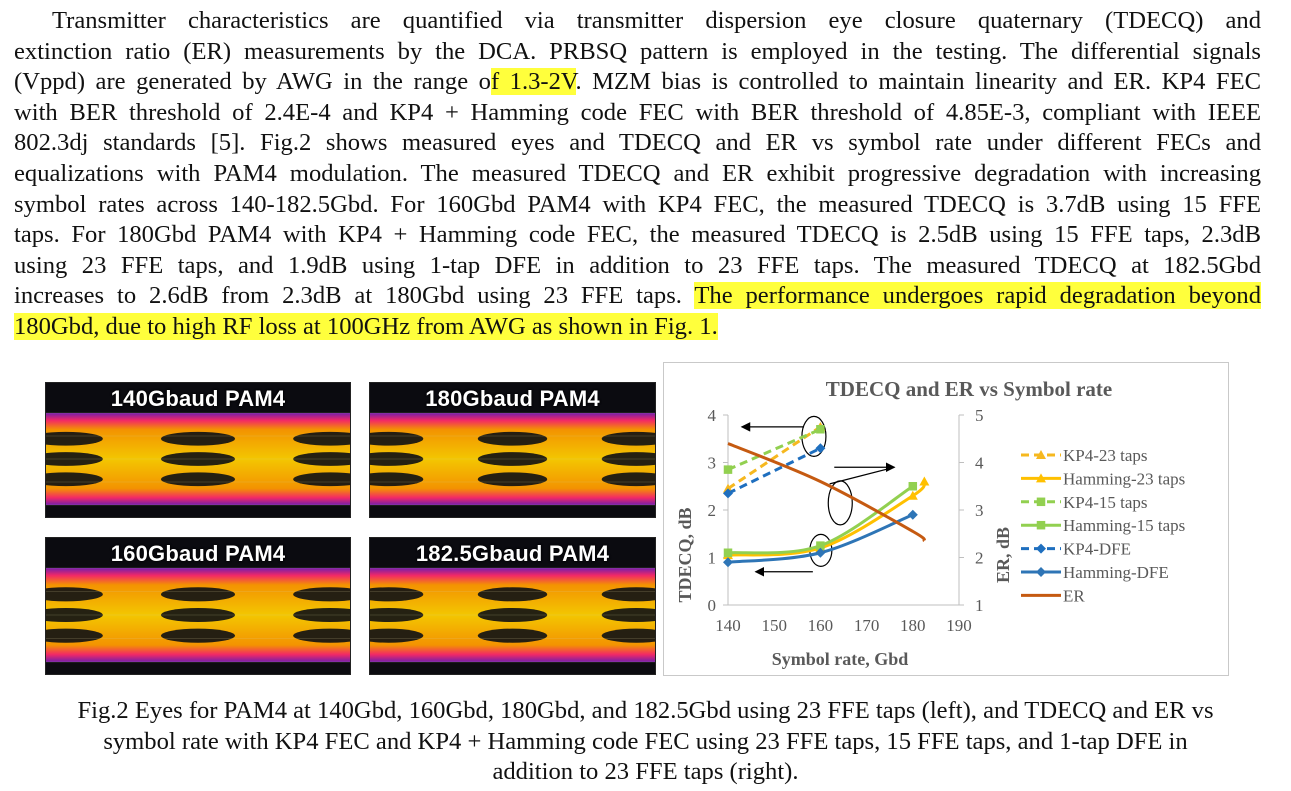 This screenshot has height=791, width=1291. I want to click on legend-label: KP4-DFE, so click(1097, 549).